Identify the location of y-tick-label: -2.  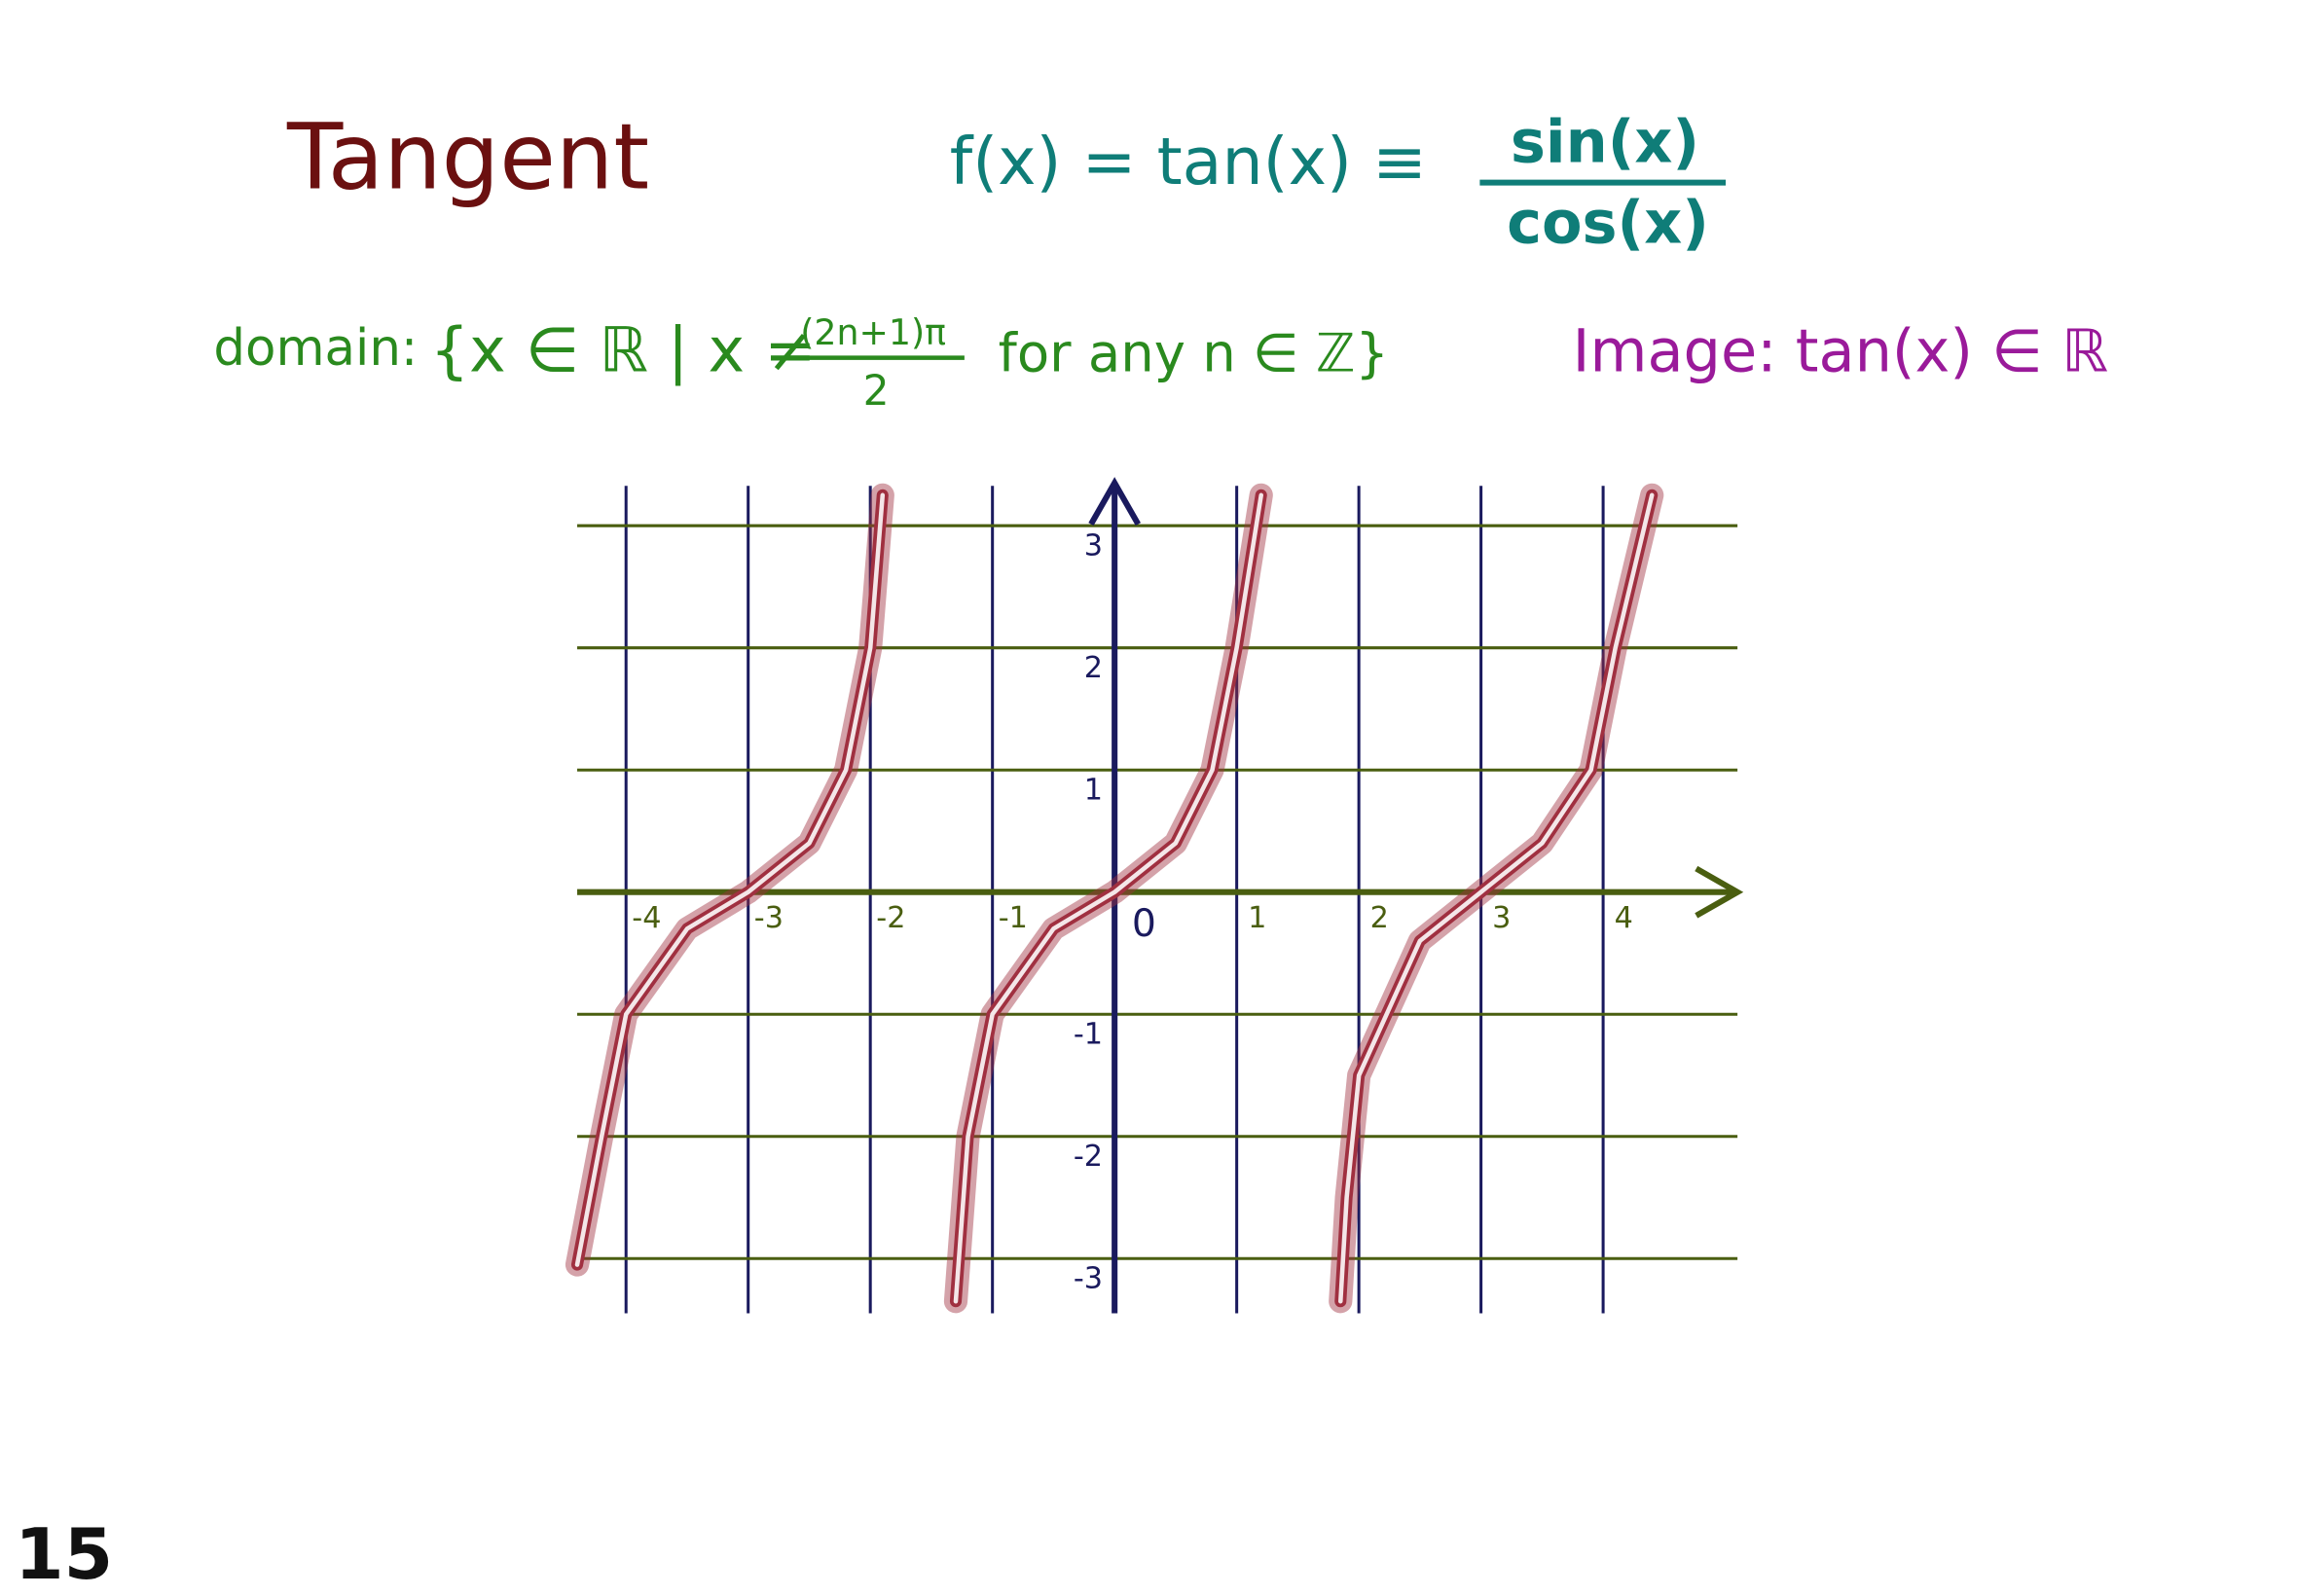
(1088, 1157).